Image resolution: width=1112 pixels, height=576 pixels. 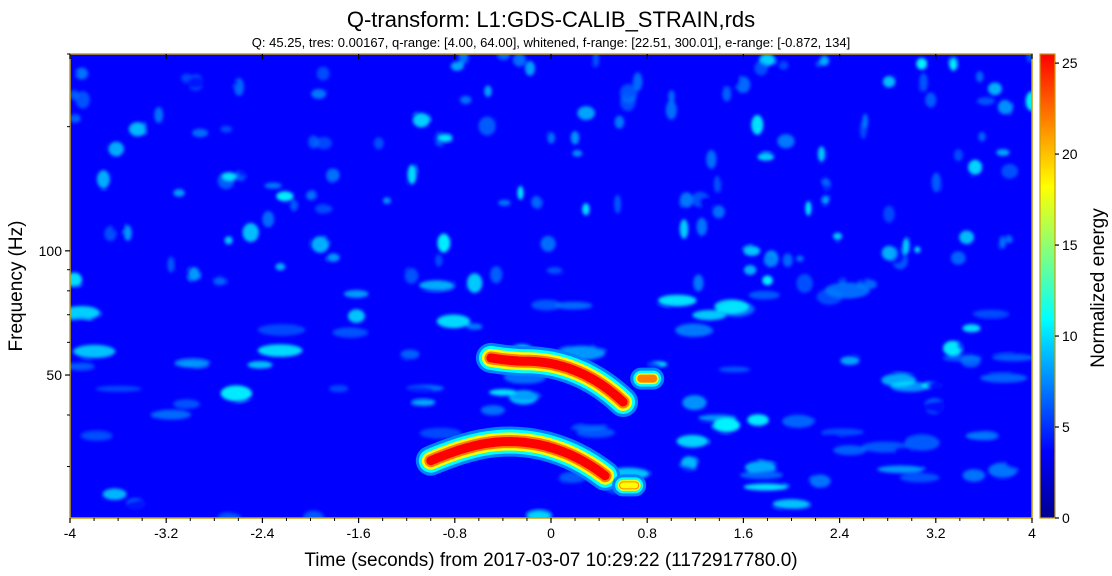 What do you see at coordinates (54, 260) in the screenshot?
I see `y-axis: 50 100` at bounding box center [54, 260].